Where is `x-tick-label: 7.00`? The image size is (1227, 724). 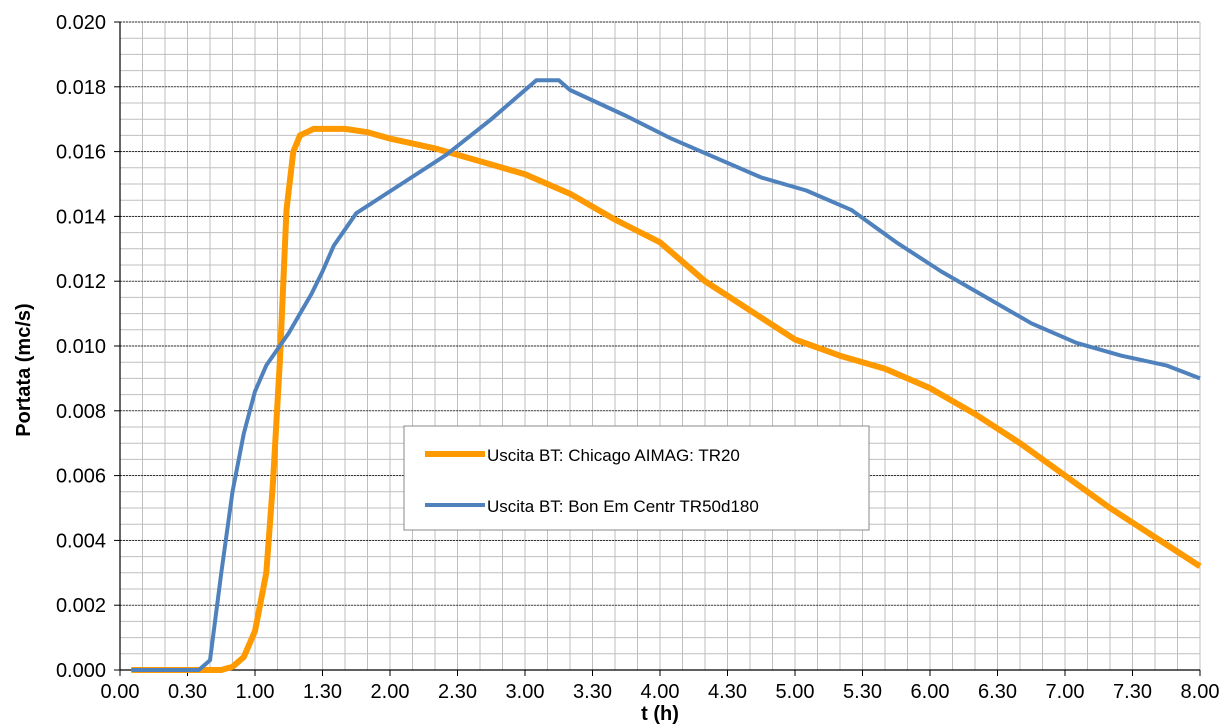 x-tick-label: 7.00 is located at coordinates (1065, 692).